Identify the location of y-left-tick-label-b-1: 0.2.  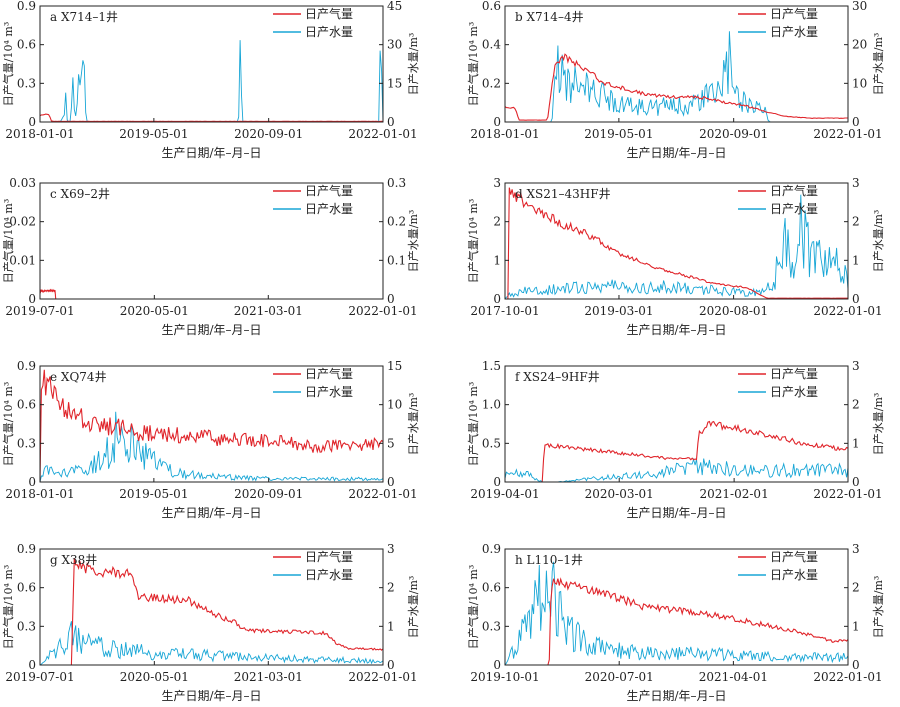
(491, 83).